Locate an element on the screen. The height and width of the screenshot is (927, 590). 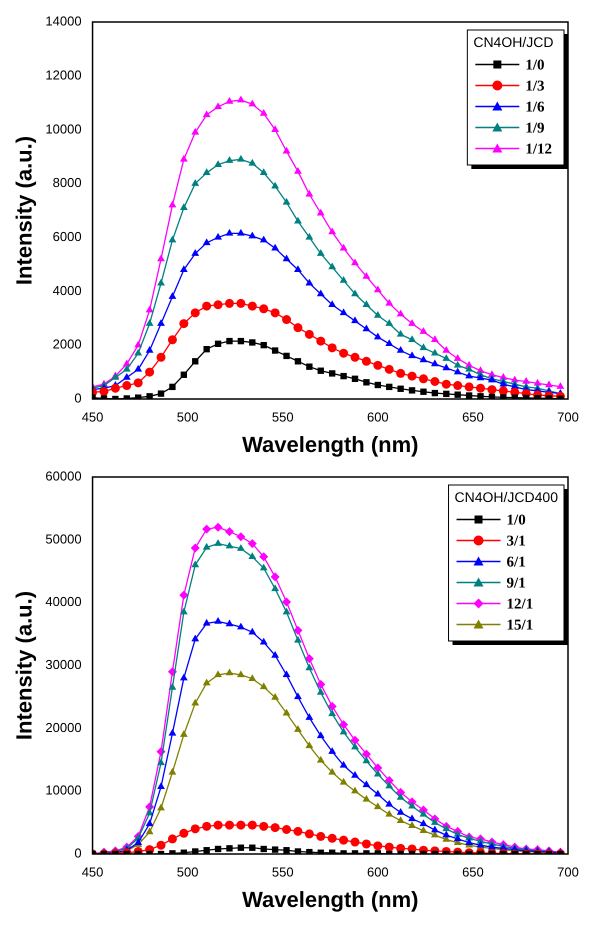
y-tick-label: 50000 is located at coordinates (63, 538).